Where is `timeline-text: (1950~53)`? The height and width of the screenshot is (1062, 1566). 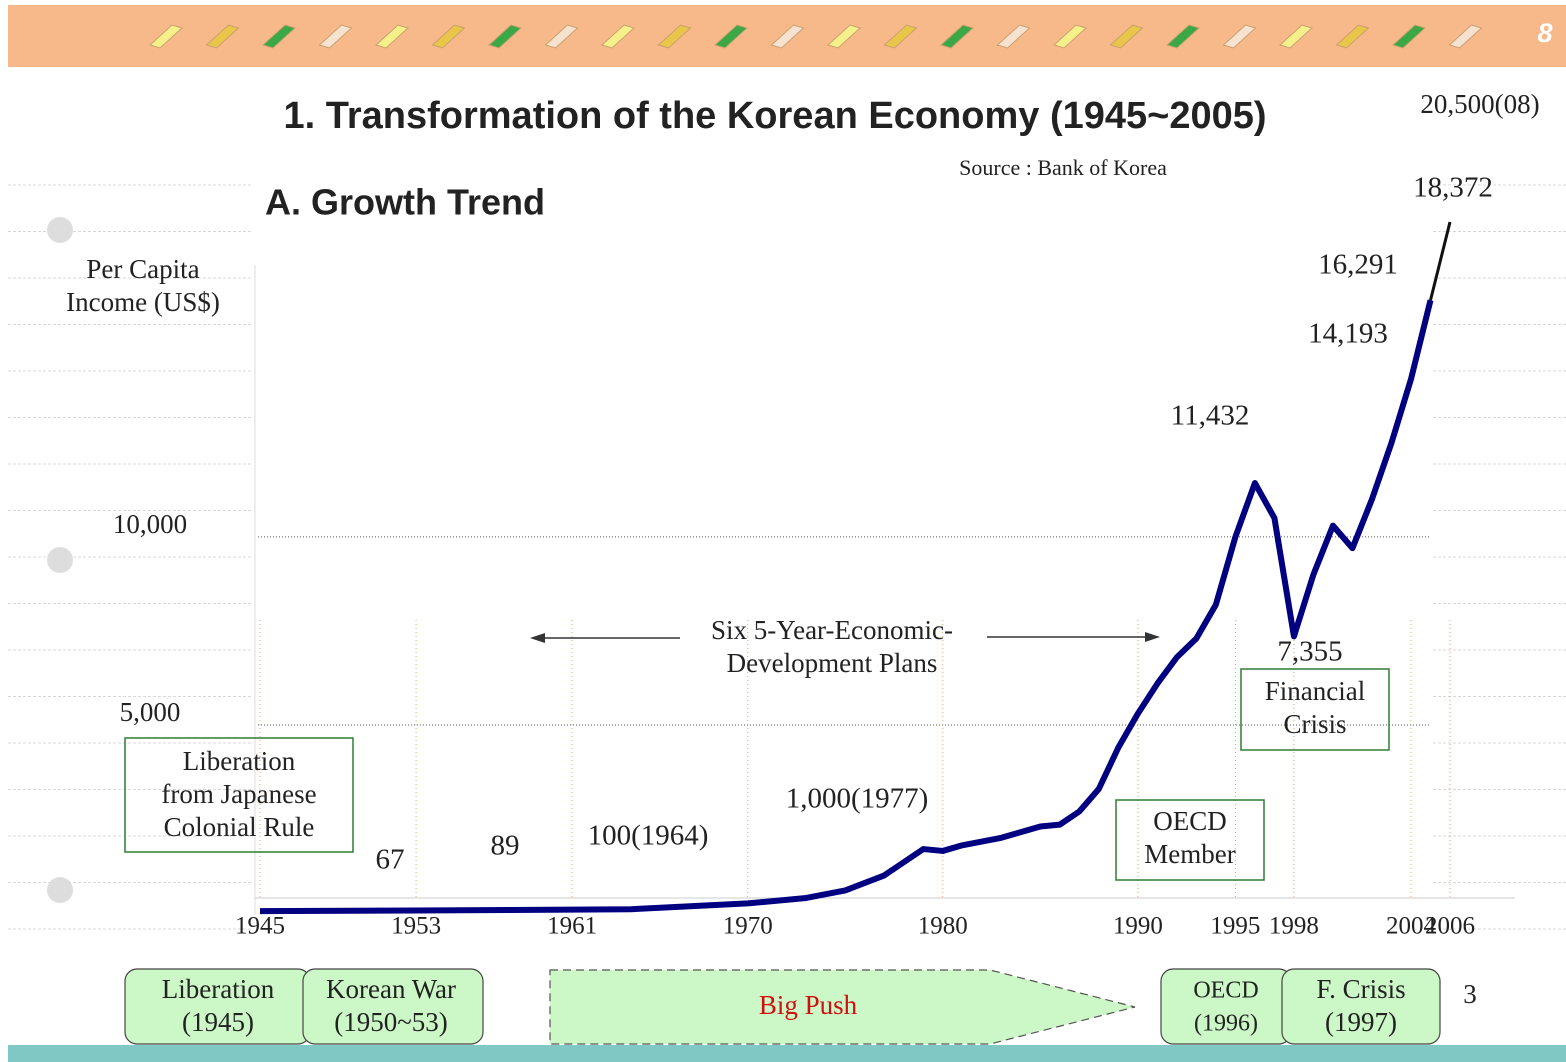 timeline-text: (1950~53) is located at coordinates (391, 1022).